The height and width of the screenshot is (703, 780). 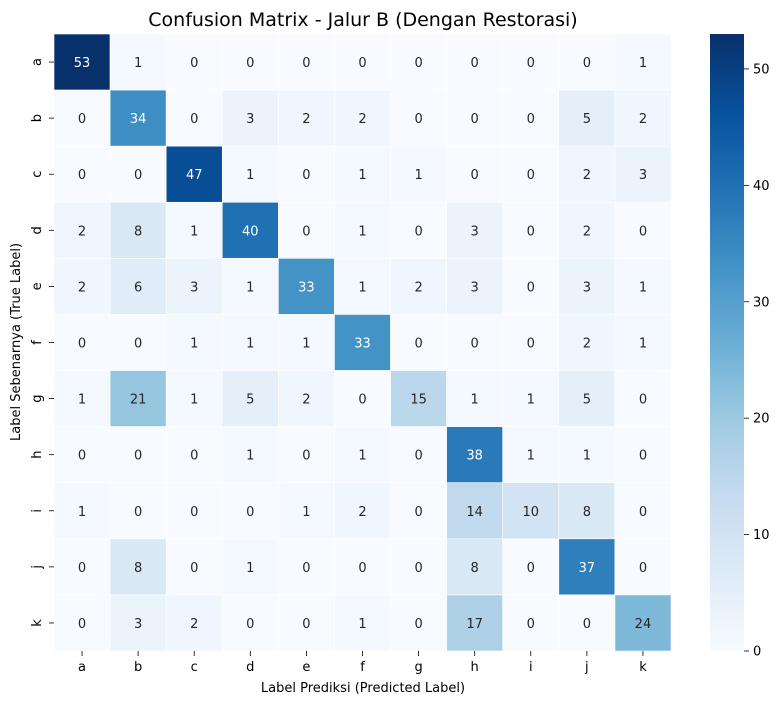 I want to click on x-tick-label: a, so click(x=82, y=667).